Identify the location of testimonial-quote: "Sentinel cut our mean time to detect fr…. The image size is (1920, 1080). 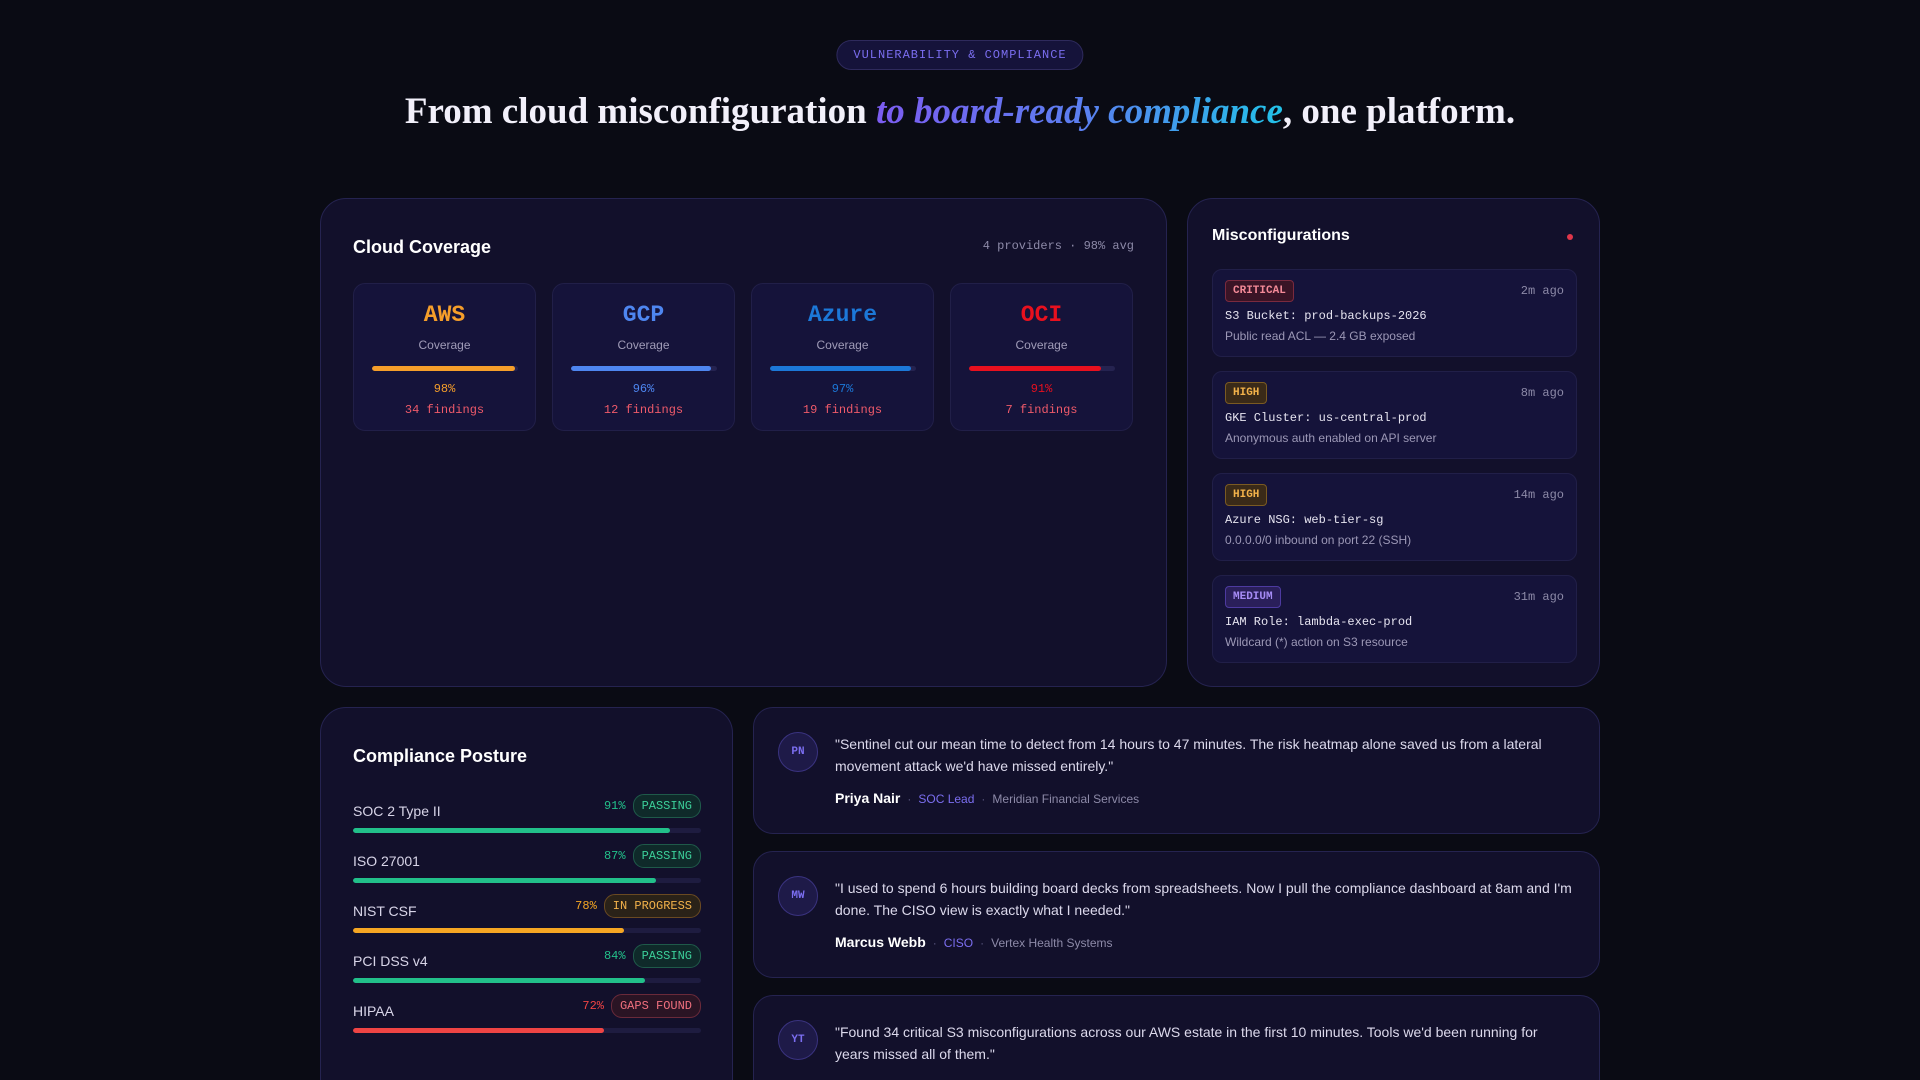
(1188, 755).